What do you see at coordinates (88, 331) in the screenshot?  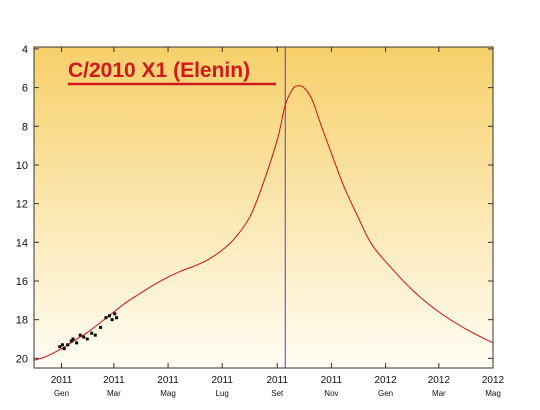 I see `observed-points` at bounding box center [88, 331].